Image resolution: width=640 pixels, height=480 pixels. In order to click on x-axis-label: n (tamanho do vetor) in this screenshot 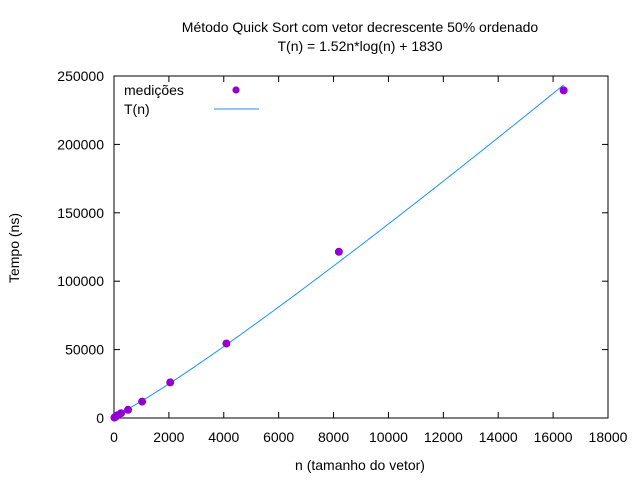, I will do `click(360, 465)`.